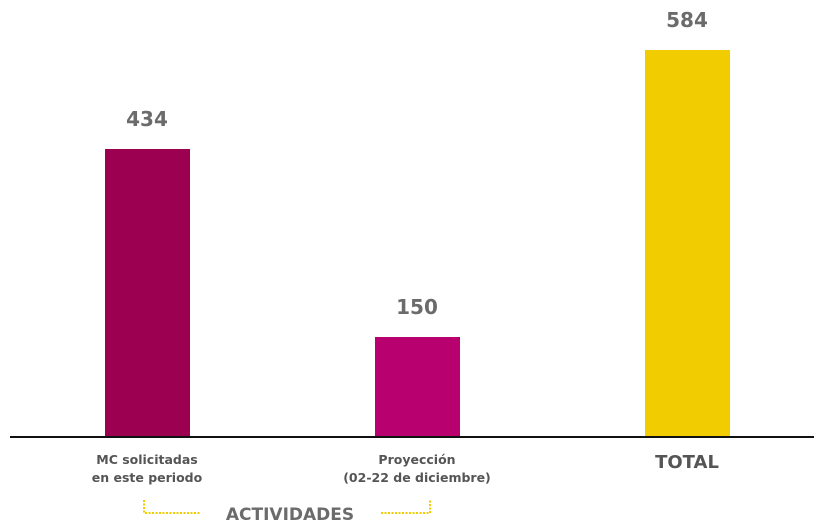 This screenshot has height=527, width=814. I want to click on bracket-left, so click(171, 507).